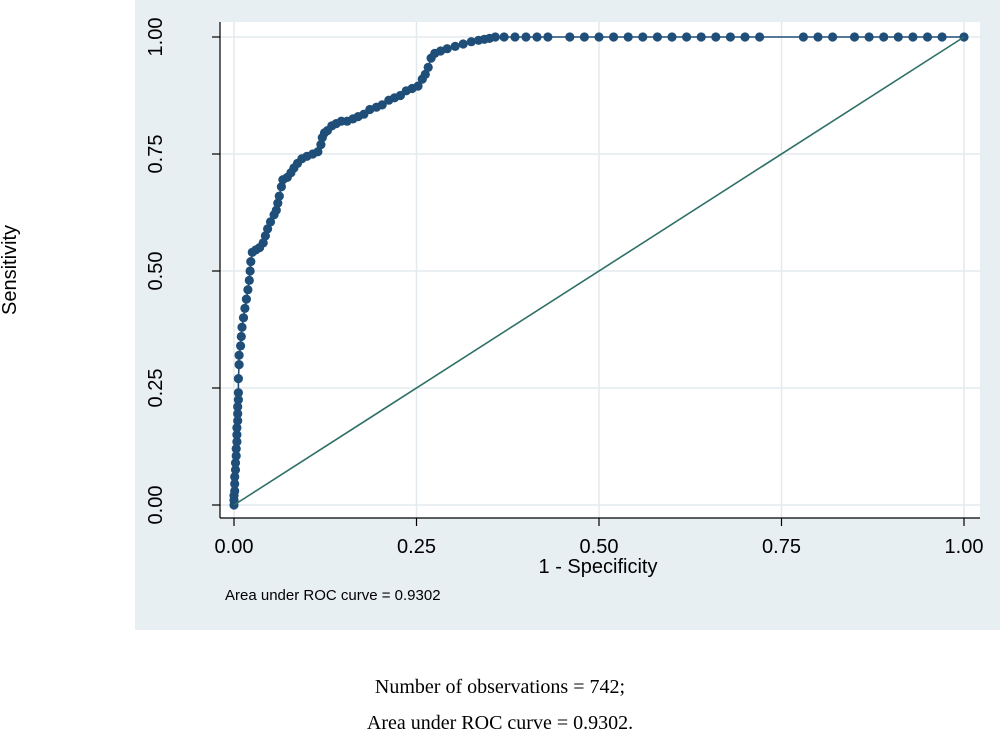 This screenshot has width=1000, height=735. What do you see at coordinates (500, 723) in the screenshot?
I see `caption-auc: Area under ROC curve = 0.9302.` at bounding box center [500, 723].